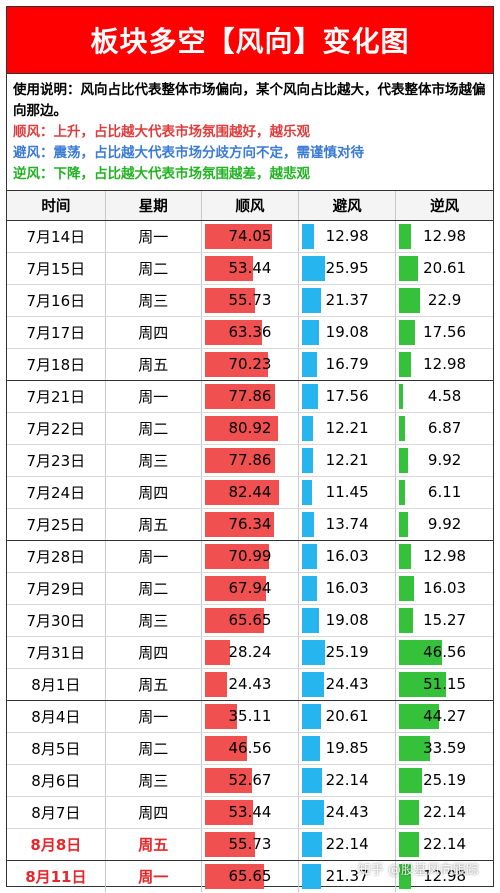  Describe the element at coordinates (56, 588) in the screenshot. I see `date-cell: 7月29日` at that location.